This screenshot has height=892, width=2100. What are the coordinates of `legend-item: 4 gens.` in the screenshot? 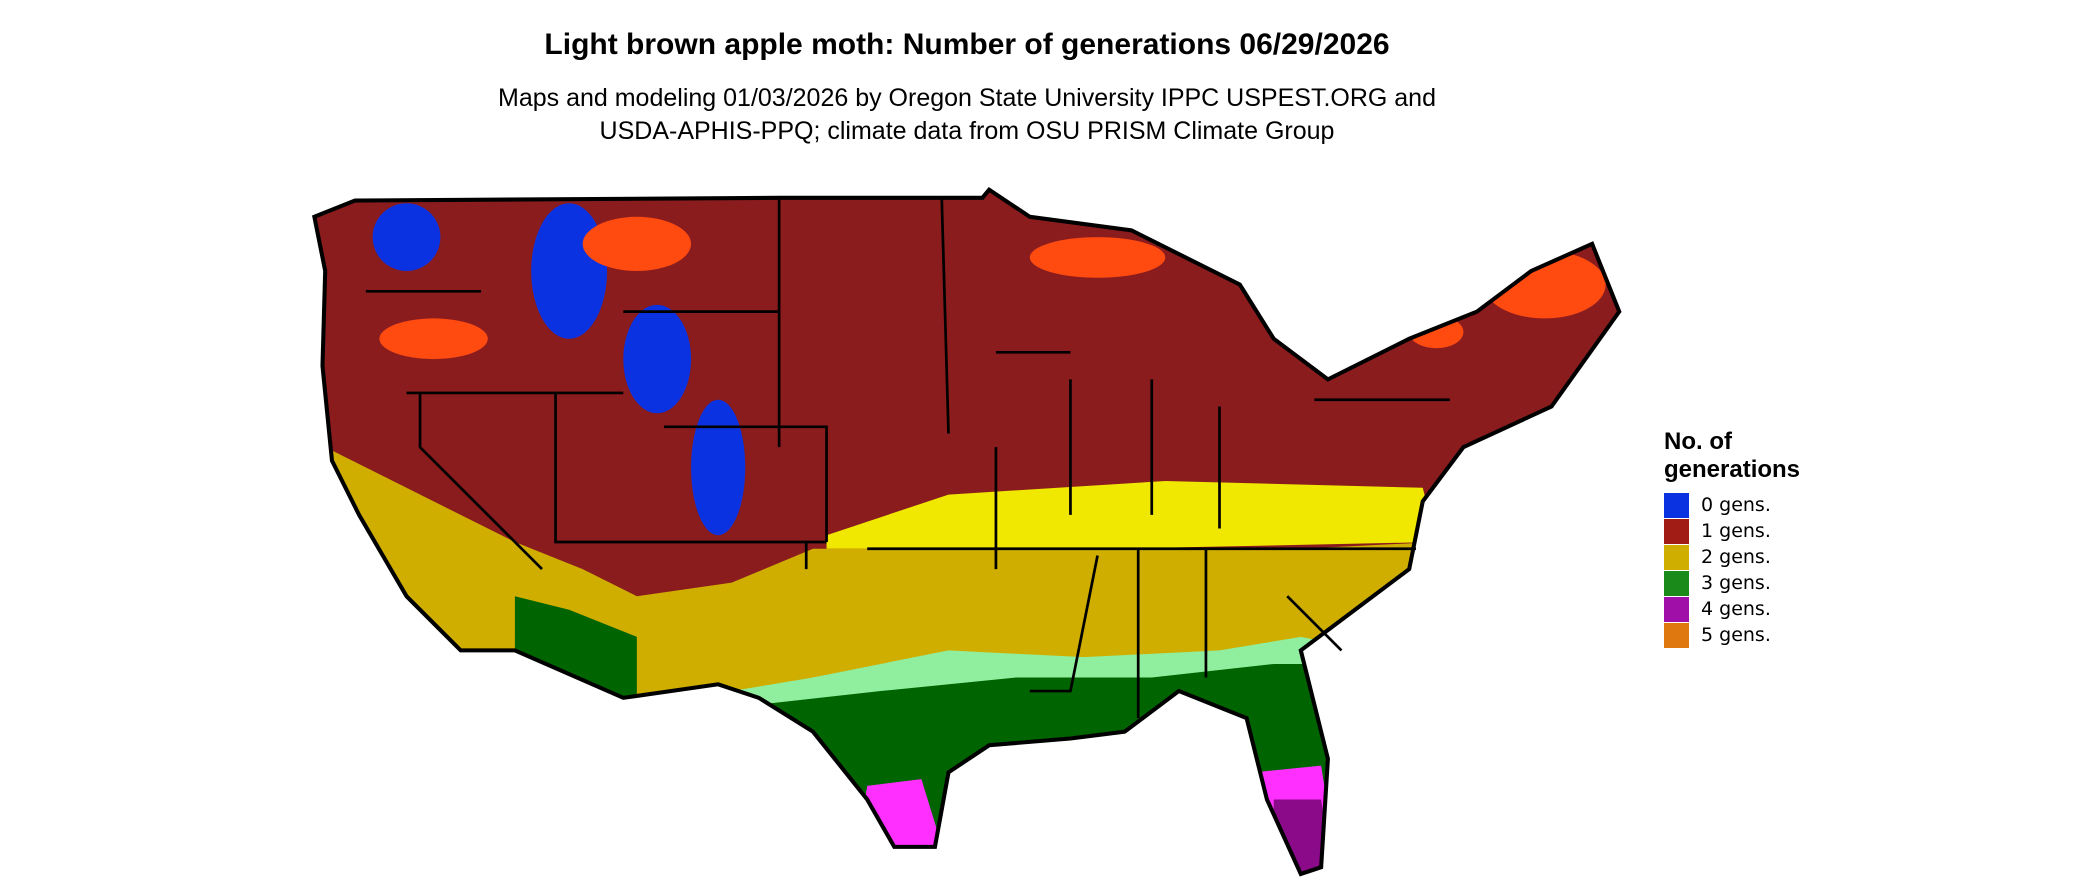 It's located at (1744, 609).